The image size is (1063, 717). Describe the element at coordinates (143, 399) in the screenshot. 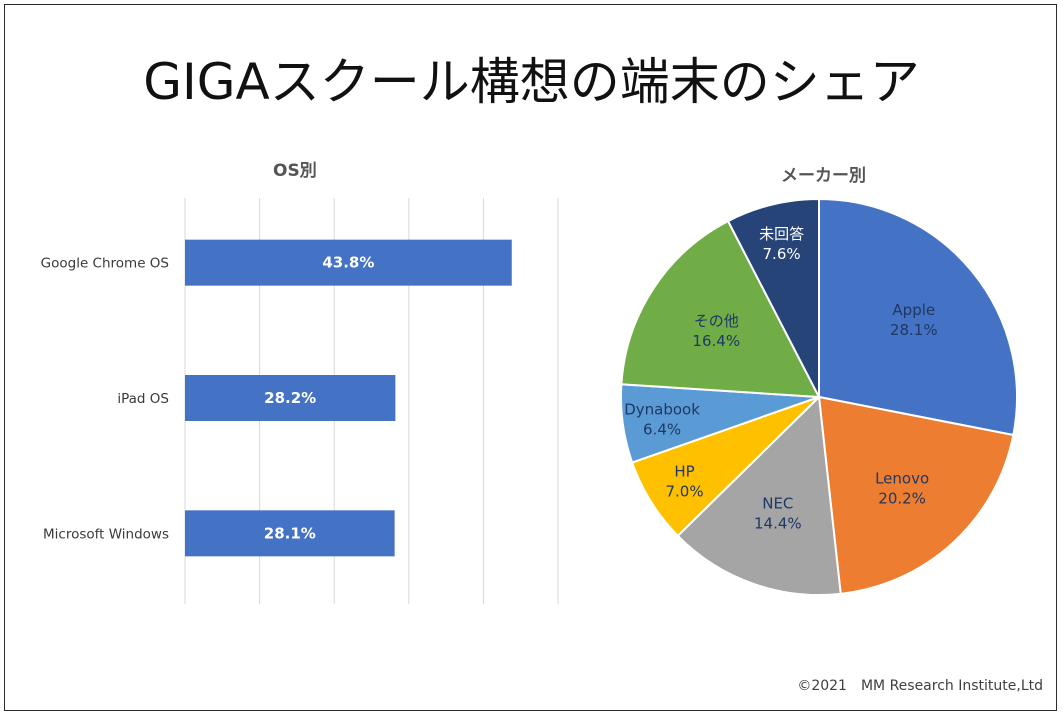

I see `category-label: iPad OS` at that location.